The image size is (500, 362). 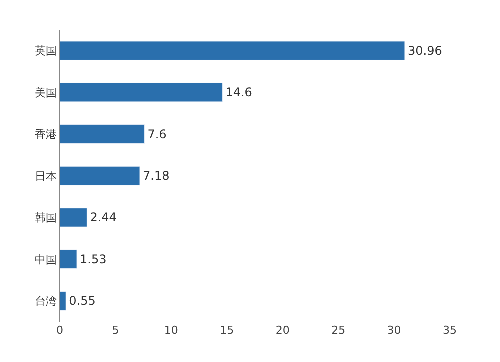 I want to click on x-tick-label: 15, so click(x=227, y=330).